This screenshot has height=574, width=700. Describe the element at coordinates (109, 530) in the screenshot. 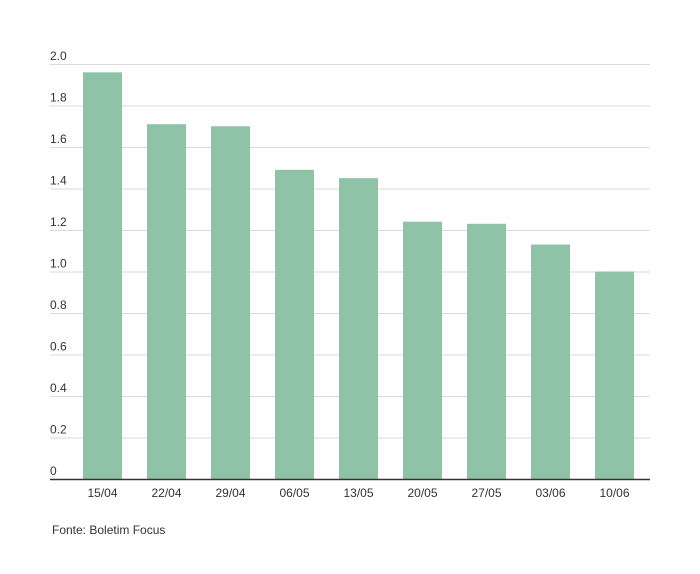

I see `source-note: Fonte: Boletim Focus` at that location.